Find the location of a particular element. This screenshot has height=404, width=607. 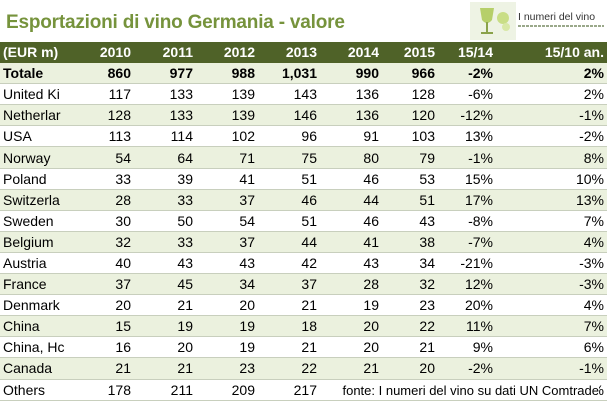

table-row: United Ki 117 133 139 143 136 128 -6% 2% is located at coordinates (303, 94).